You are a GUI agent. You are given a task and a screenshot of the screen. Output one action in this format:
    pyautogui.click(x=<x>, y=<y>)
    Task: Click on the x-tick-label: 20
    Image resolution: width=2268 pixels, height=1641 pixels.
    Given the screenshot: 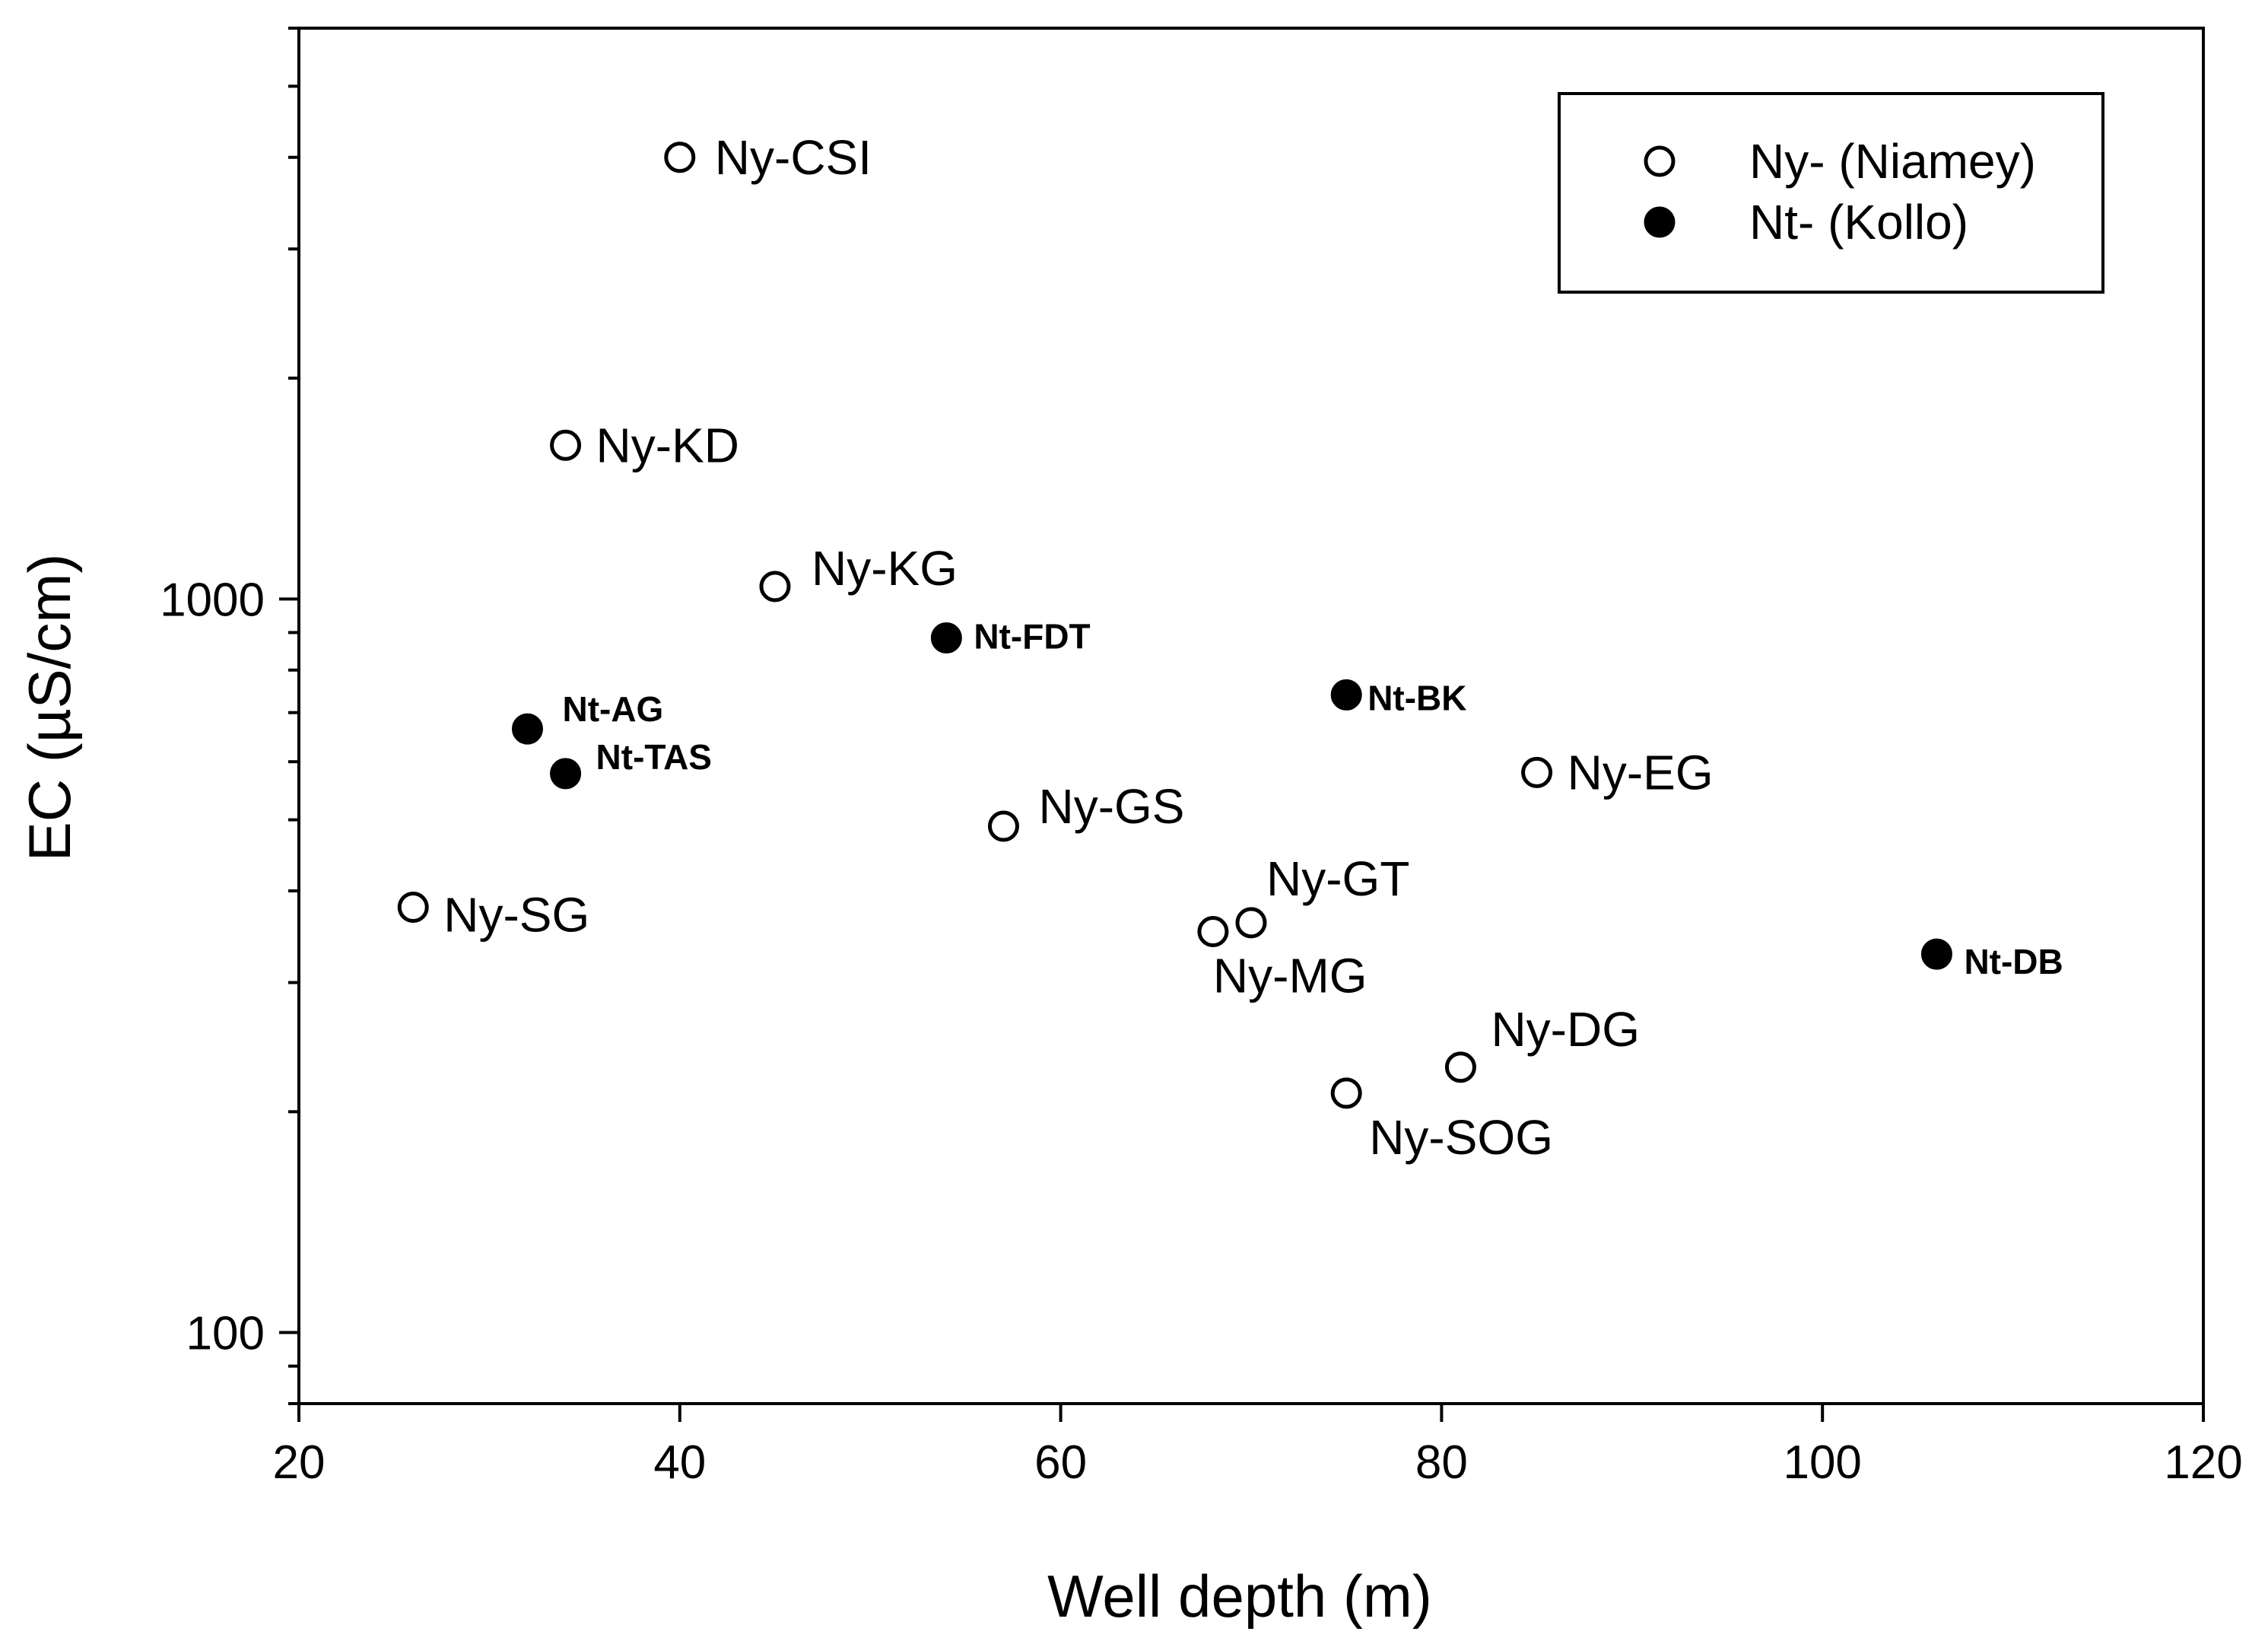 What is the action you would take?
    pyautogui.click(x=299, y=1462)
    